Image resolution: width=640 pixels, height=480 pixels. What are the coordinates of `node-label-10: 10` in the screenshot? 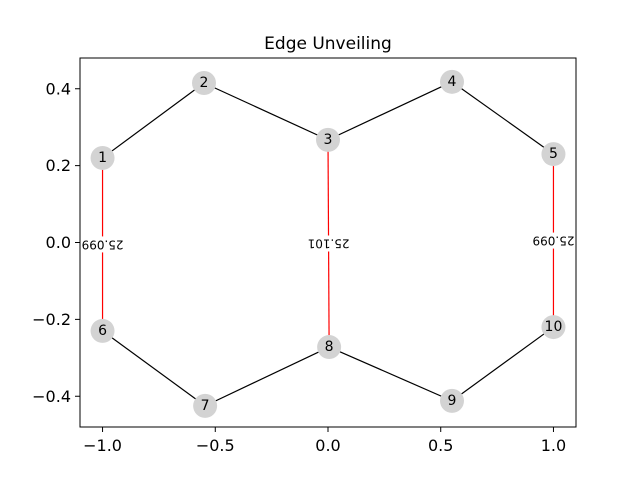 It's located at (554, 327).